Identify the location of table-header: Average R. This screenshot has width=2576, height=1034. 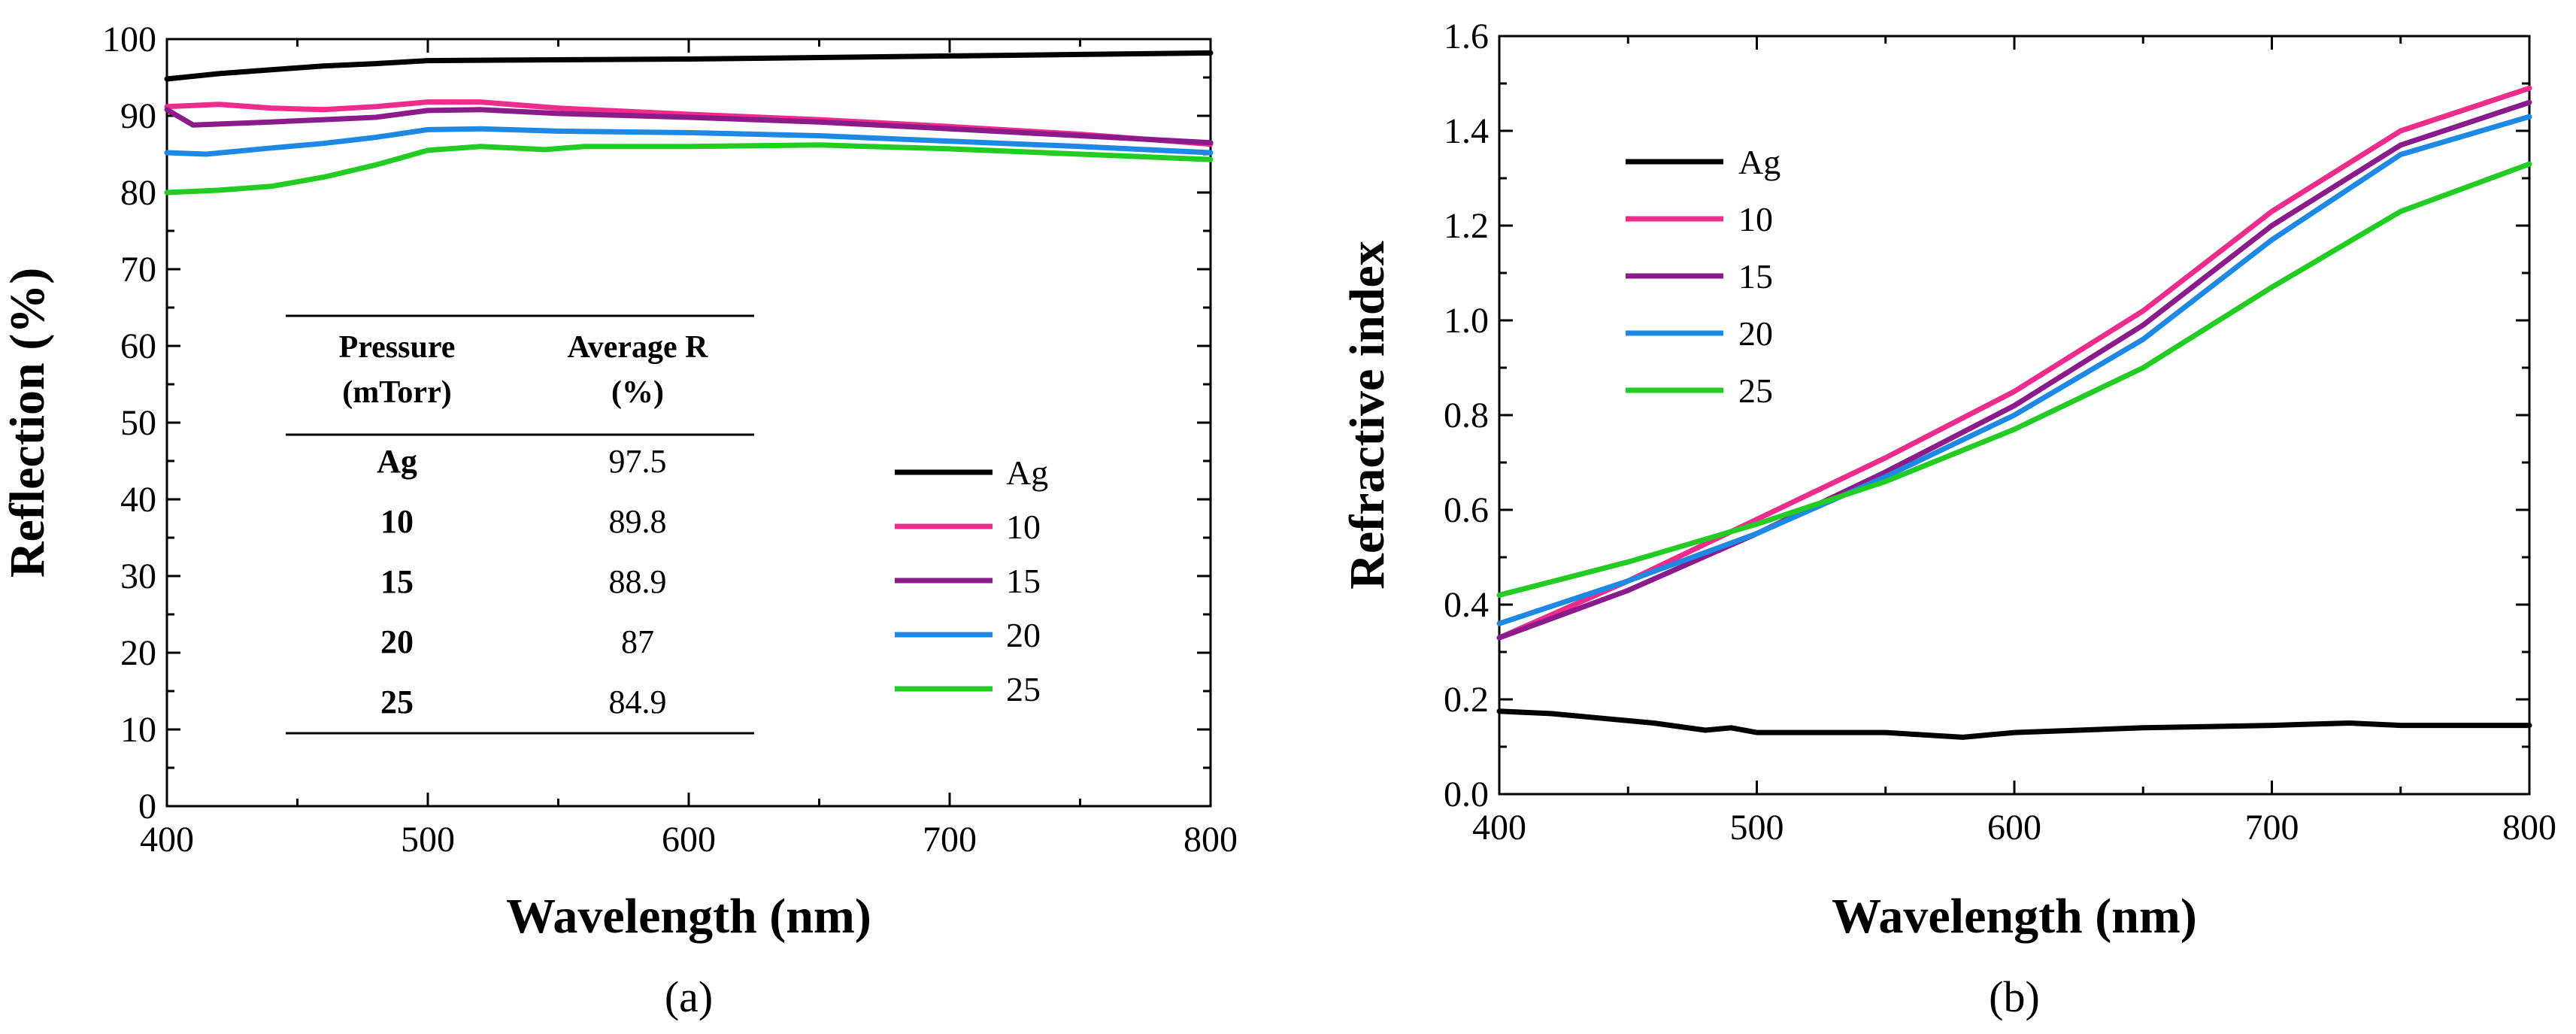
(638, 347).